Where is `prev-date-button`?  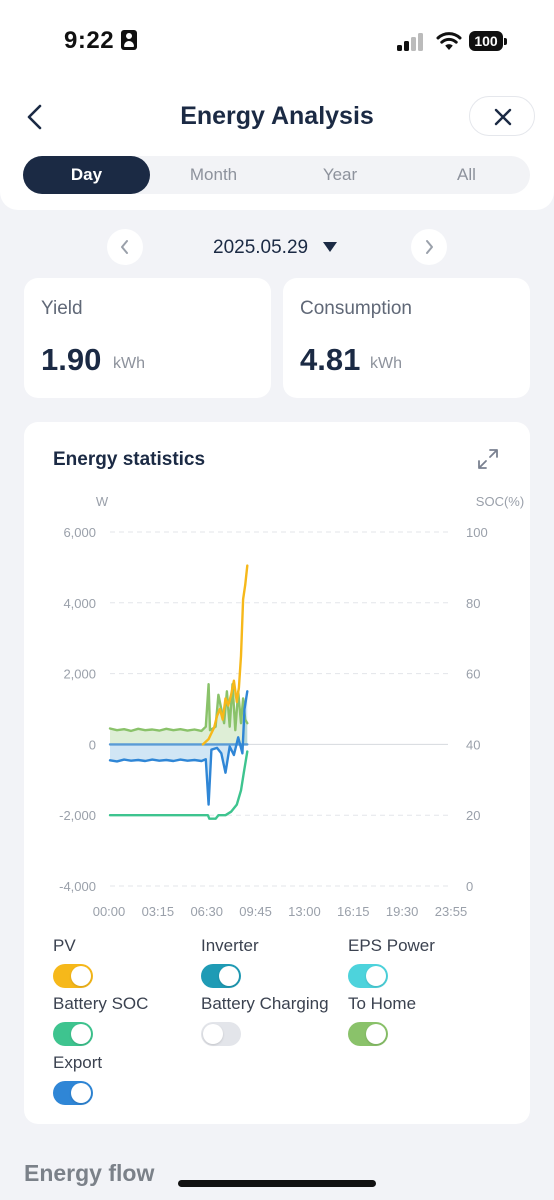 prev-date-button is located at coordinates (125, 247).